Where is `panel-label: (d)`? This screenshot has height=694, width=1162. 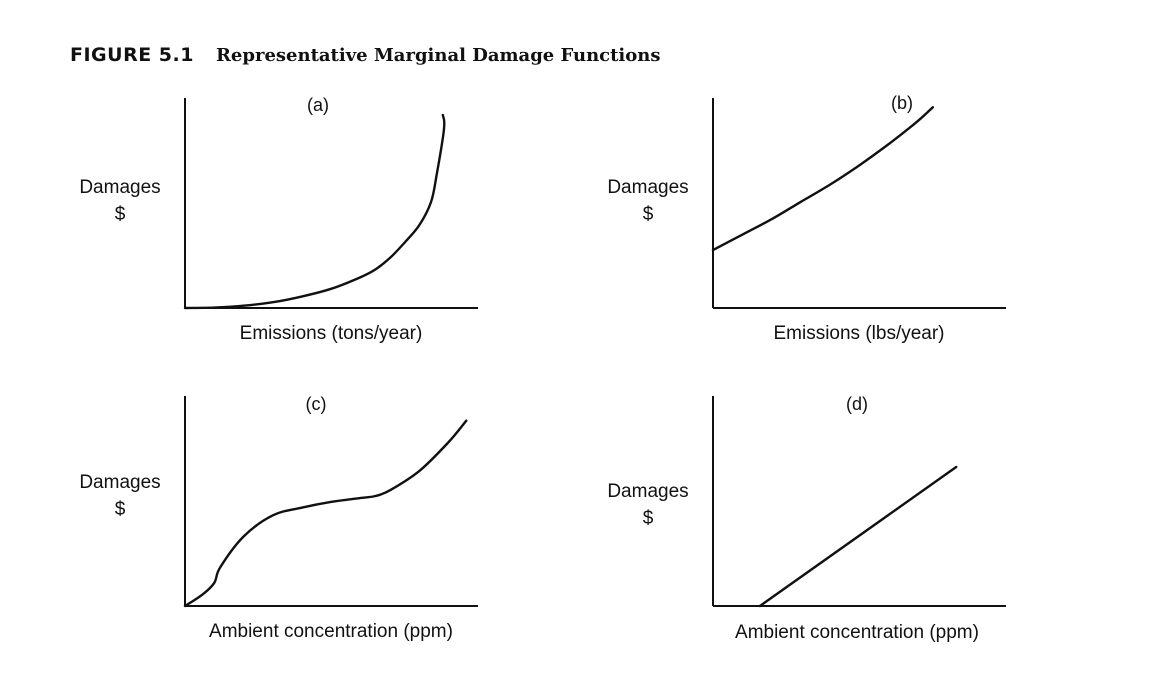 panel-label: (d) is located at coordinates (857, 404).